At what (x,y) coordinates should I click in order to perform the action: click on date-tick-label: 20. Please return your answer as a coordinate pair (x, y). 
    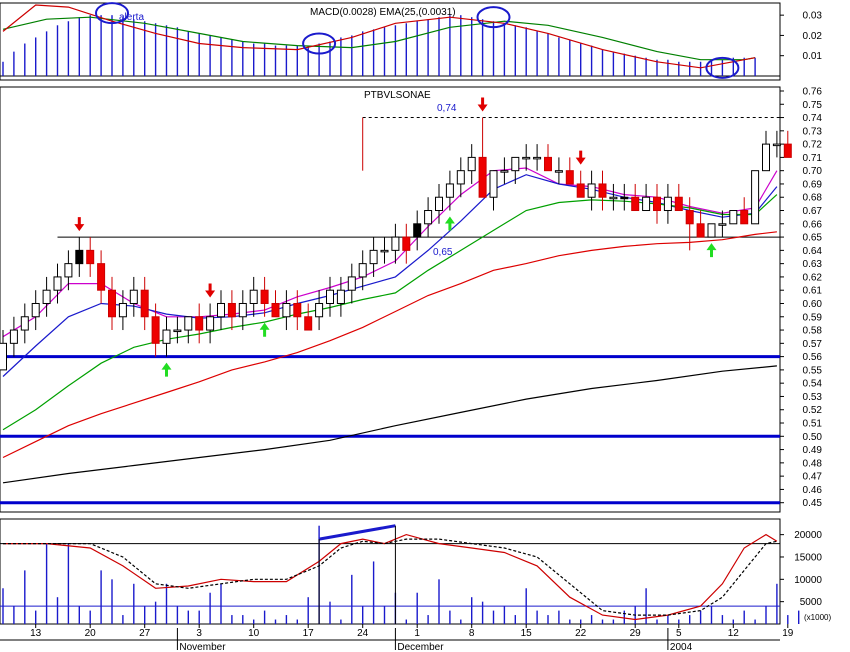
    Looking at the image, I should click on (91, 633).